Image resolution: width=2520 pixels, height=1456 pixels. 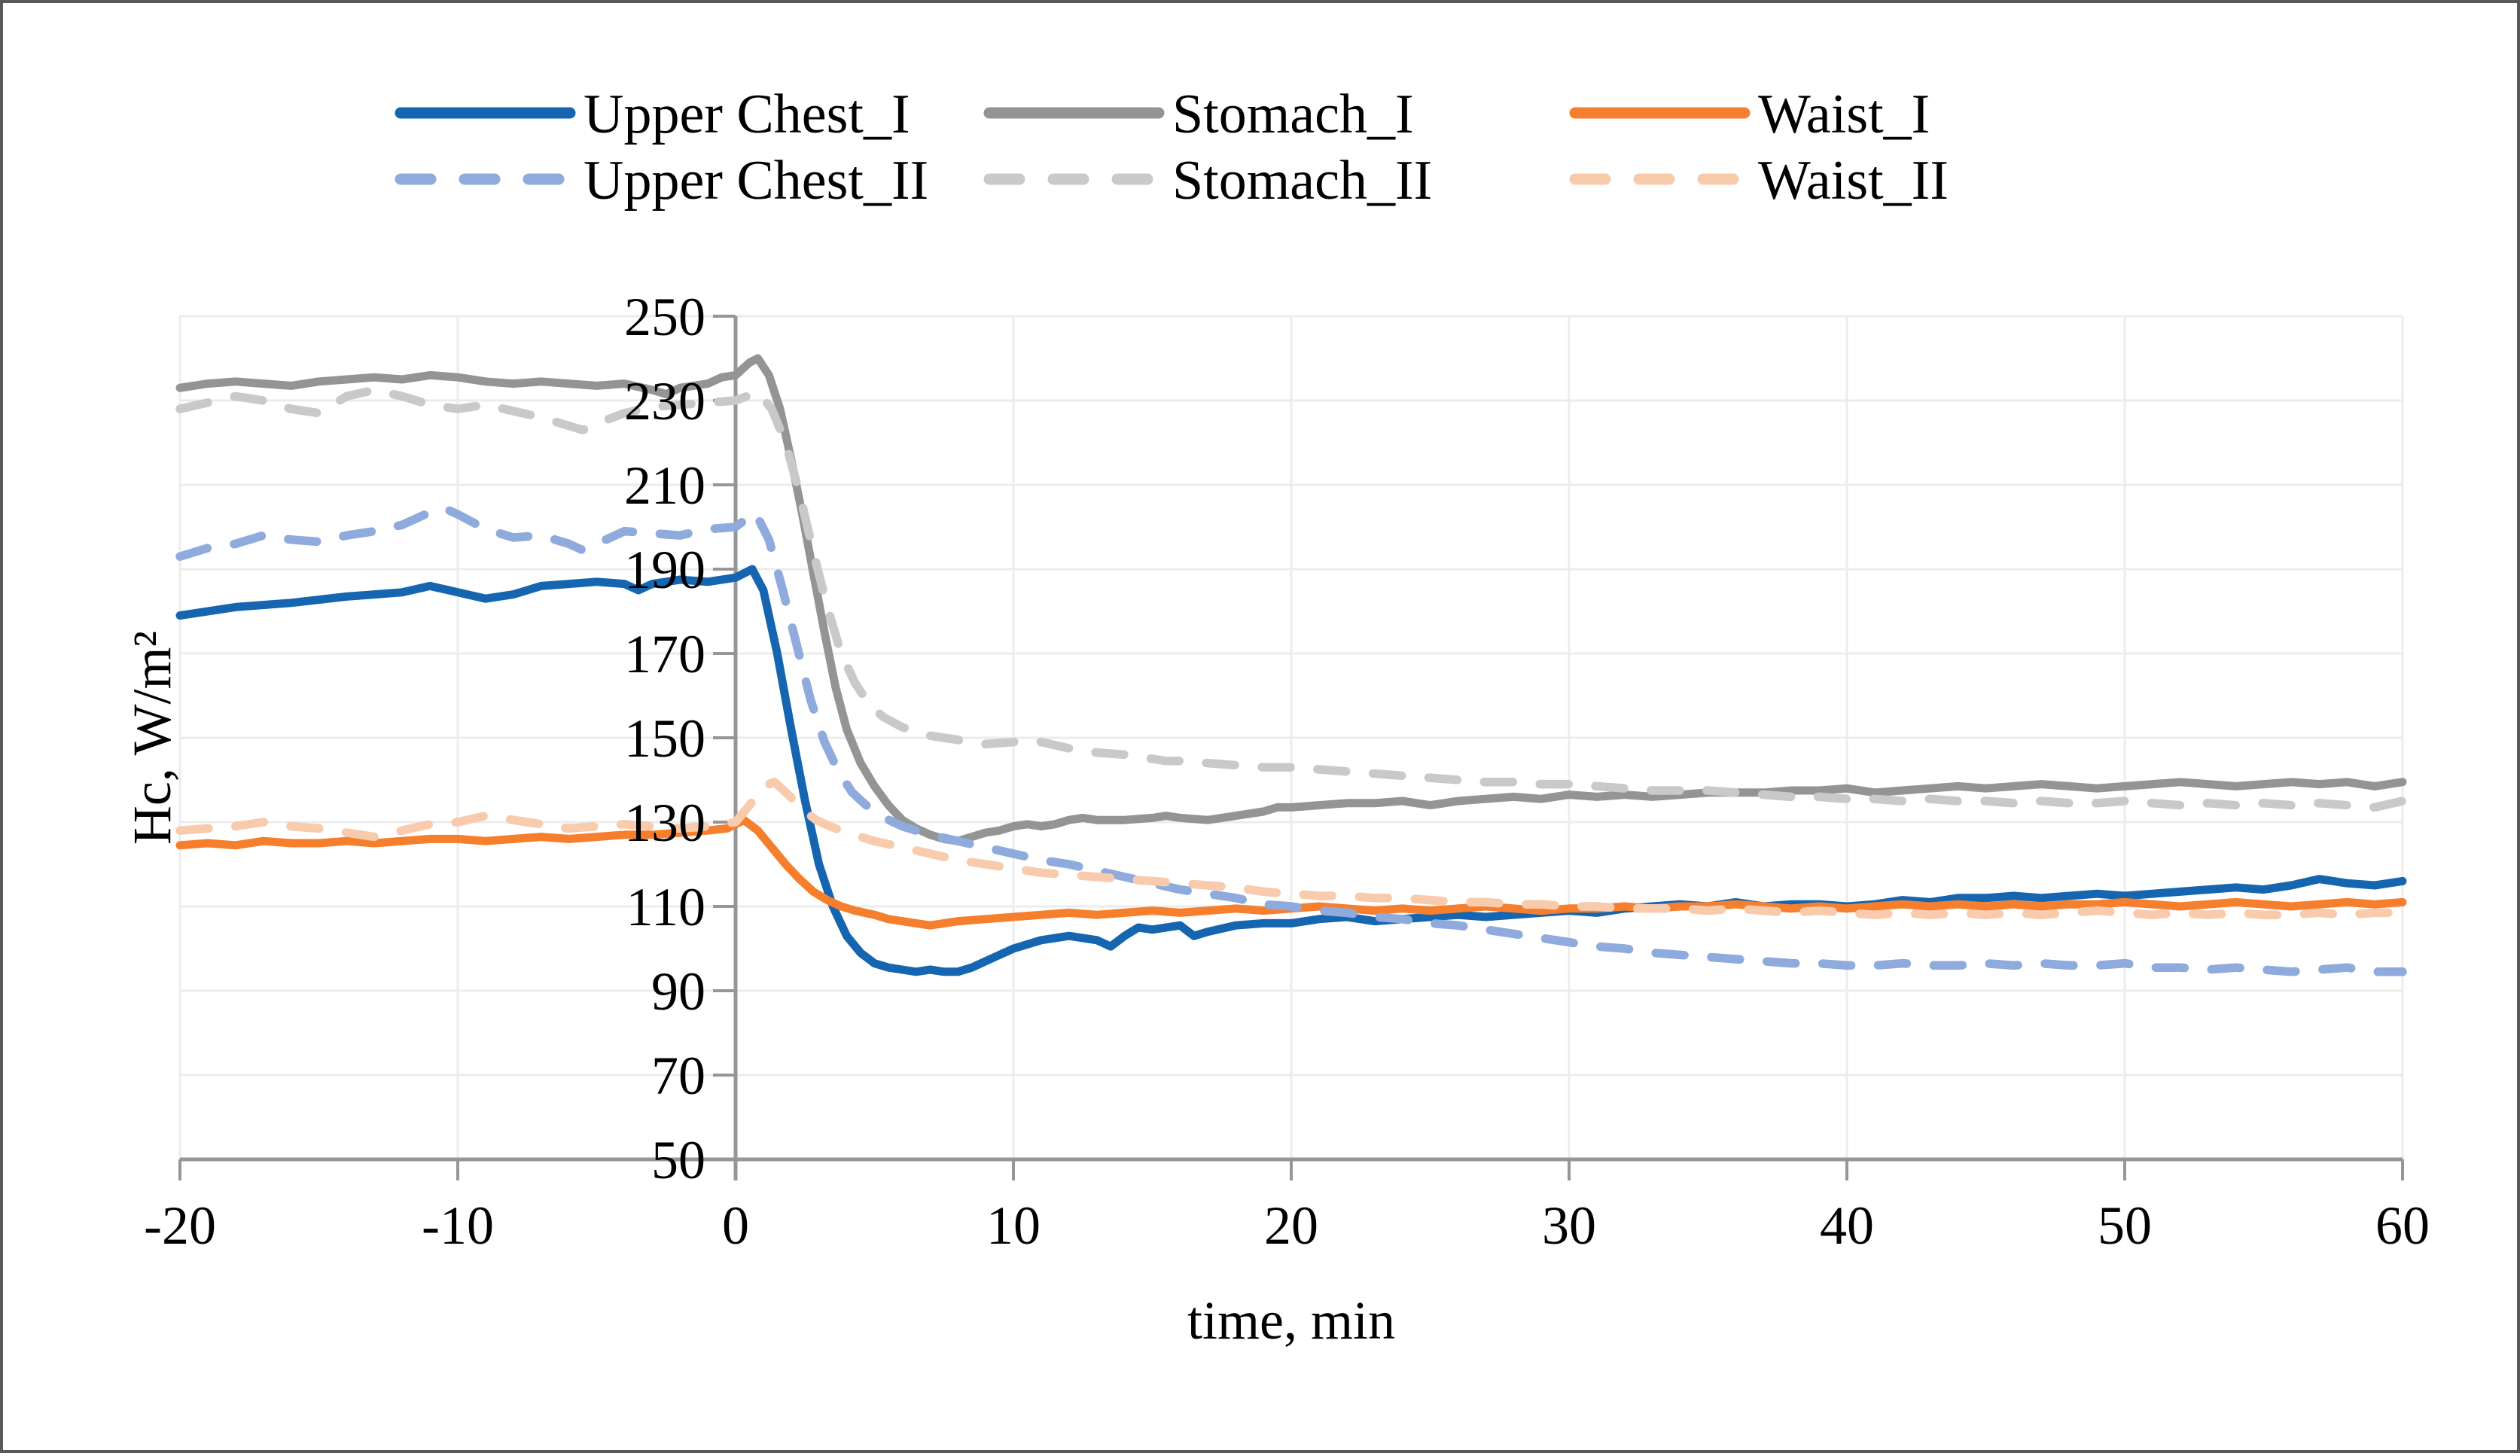 I want to click on y-tick-label: 50, so click(x=678, y=1160).